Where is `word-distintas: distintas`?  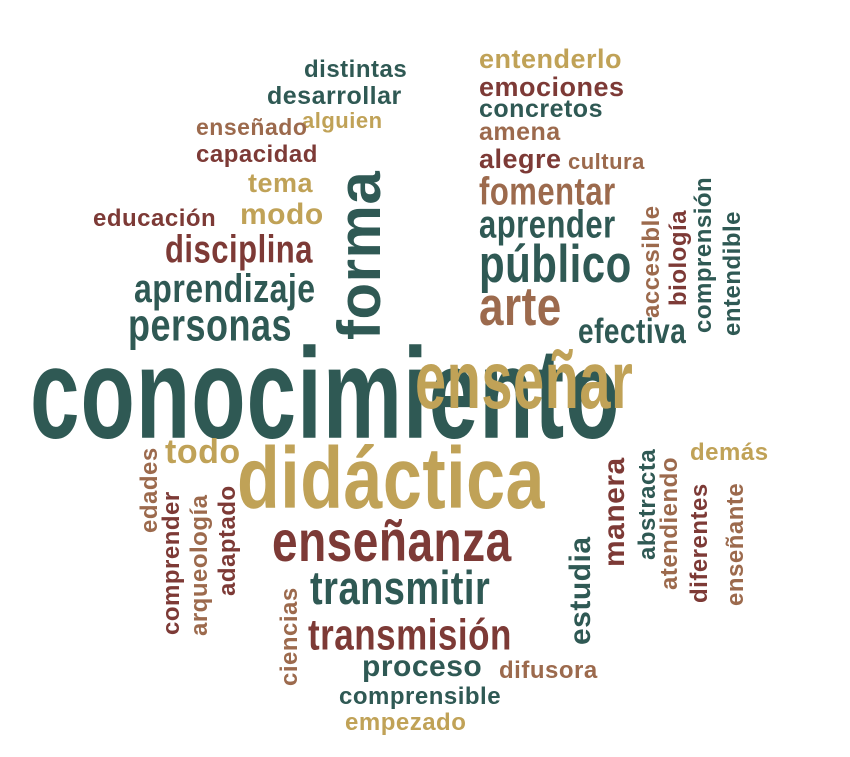 word-distintas: distintas is located at coordinates (356, 69).